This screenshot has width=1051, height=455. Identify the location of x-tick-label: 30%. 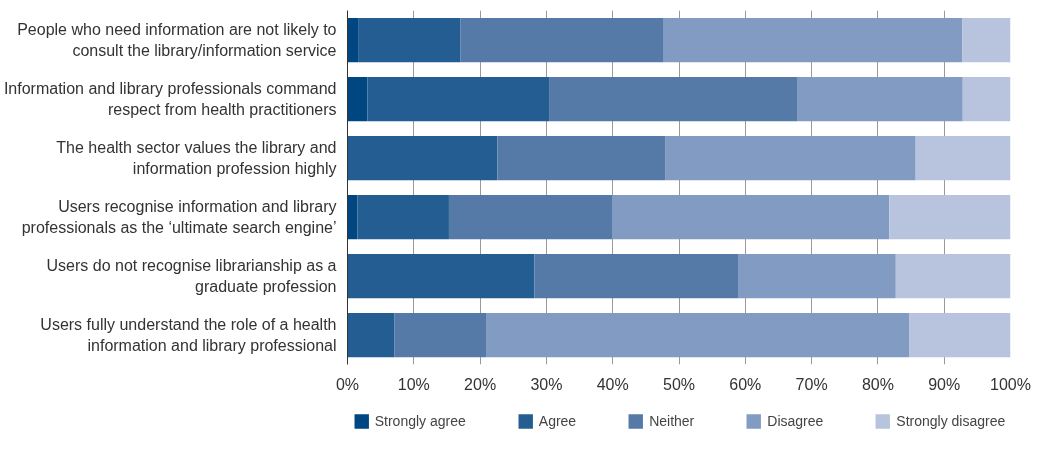
(546, 384).